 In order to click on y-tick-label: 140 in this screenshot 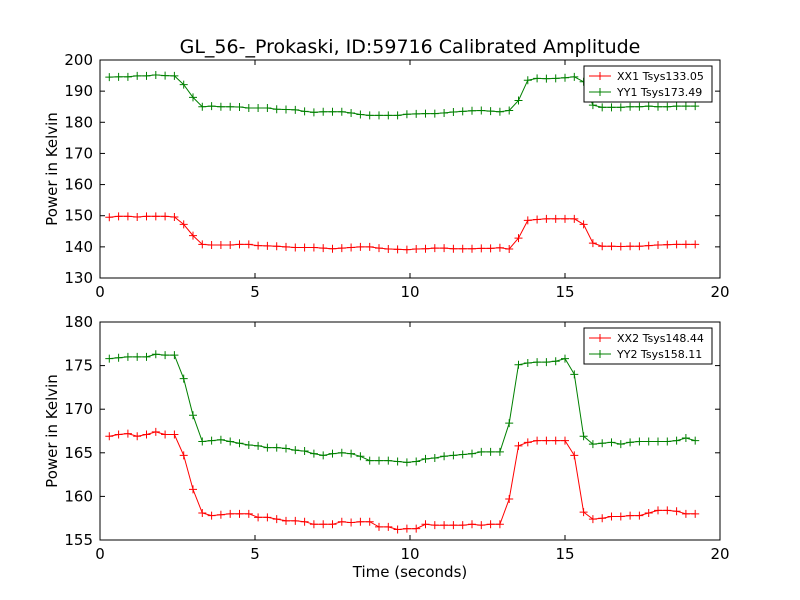, I will do `click(78, 247)`.